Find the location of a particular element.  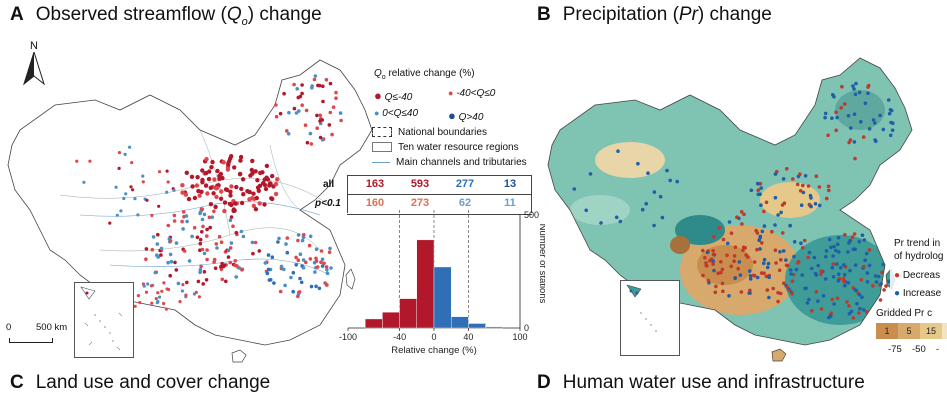

legend-b-line1: Pr trend in is located at coordinates (917, 243).